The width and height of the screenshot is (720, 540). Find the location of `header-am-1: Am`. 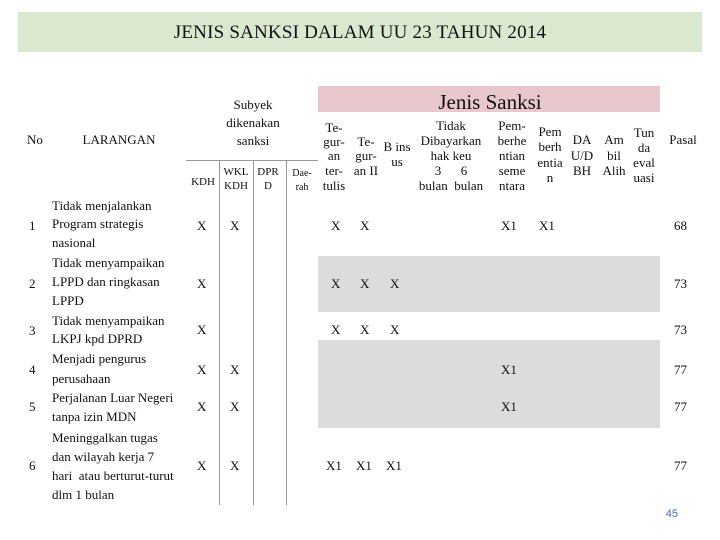

header-am-1: Am is located at coordinates (614, 139).